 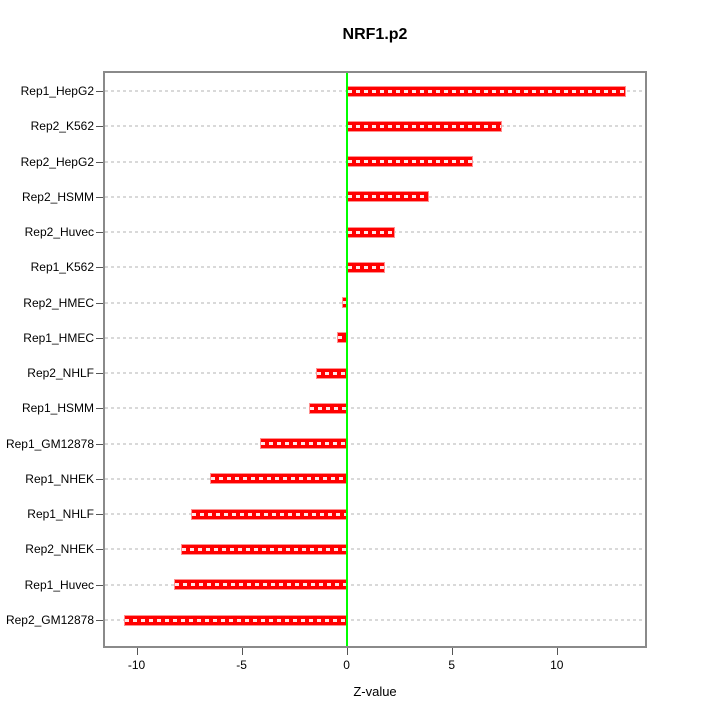 I want to click on bar-Rep2_HepG2, so click(x=409, y=162).